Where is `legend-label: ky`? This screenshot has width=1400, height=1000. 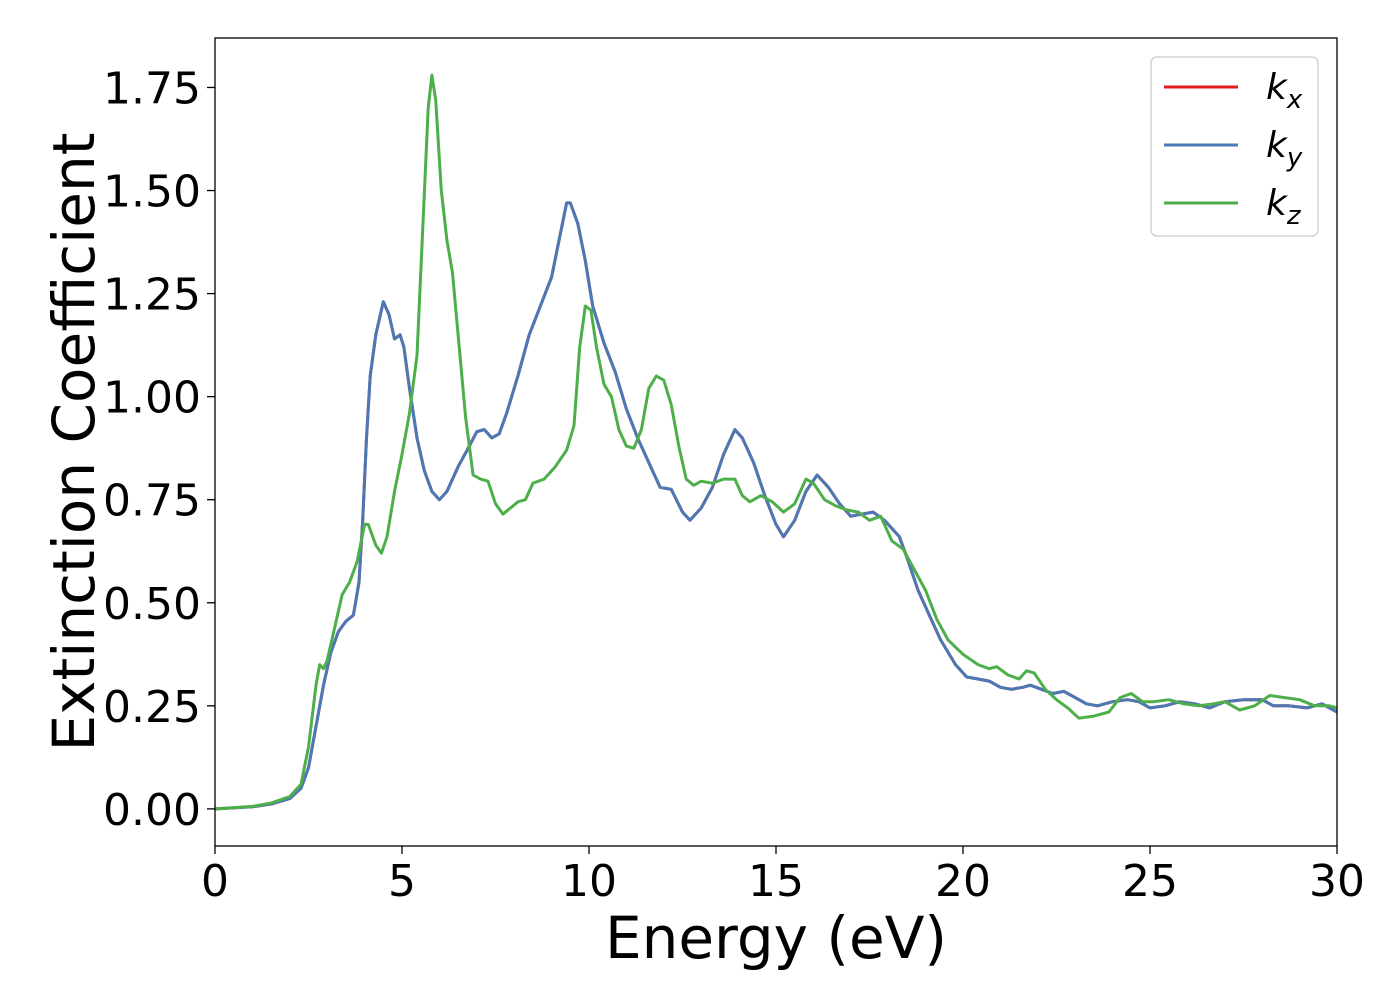
legend-label: ky is located at coordinates (1284, 149).